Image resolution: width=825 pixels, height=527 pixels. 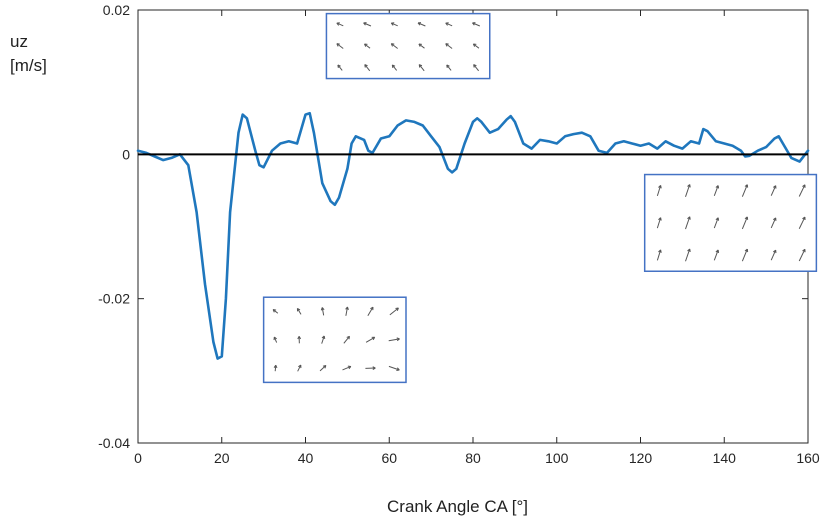 What do you see at coordinates (730, 222) in the screenshot?
I see `vector-field-inset-right` at bounding box center [730, 222].